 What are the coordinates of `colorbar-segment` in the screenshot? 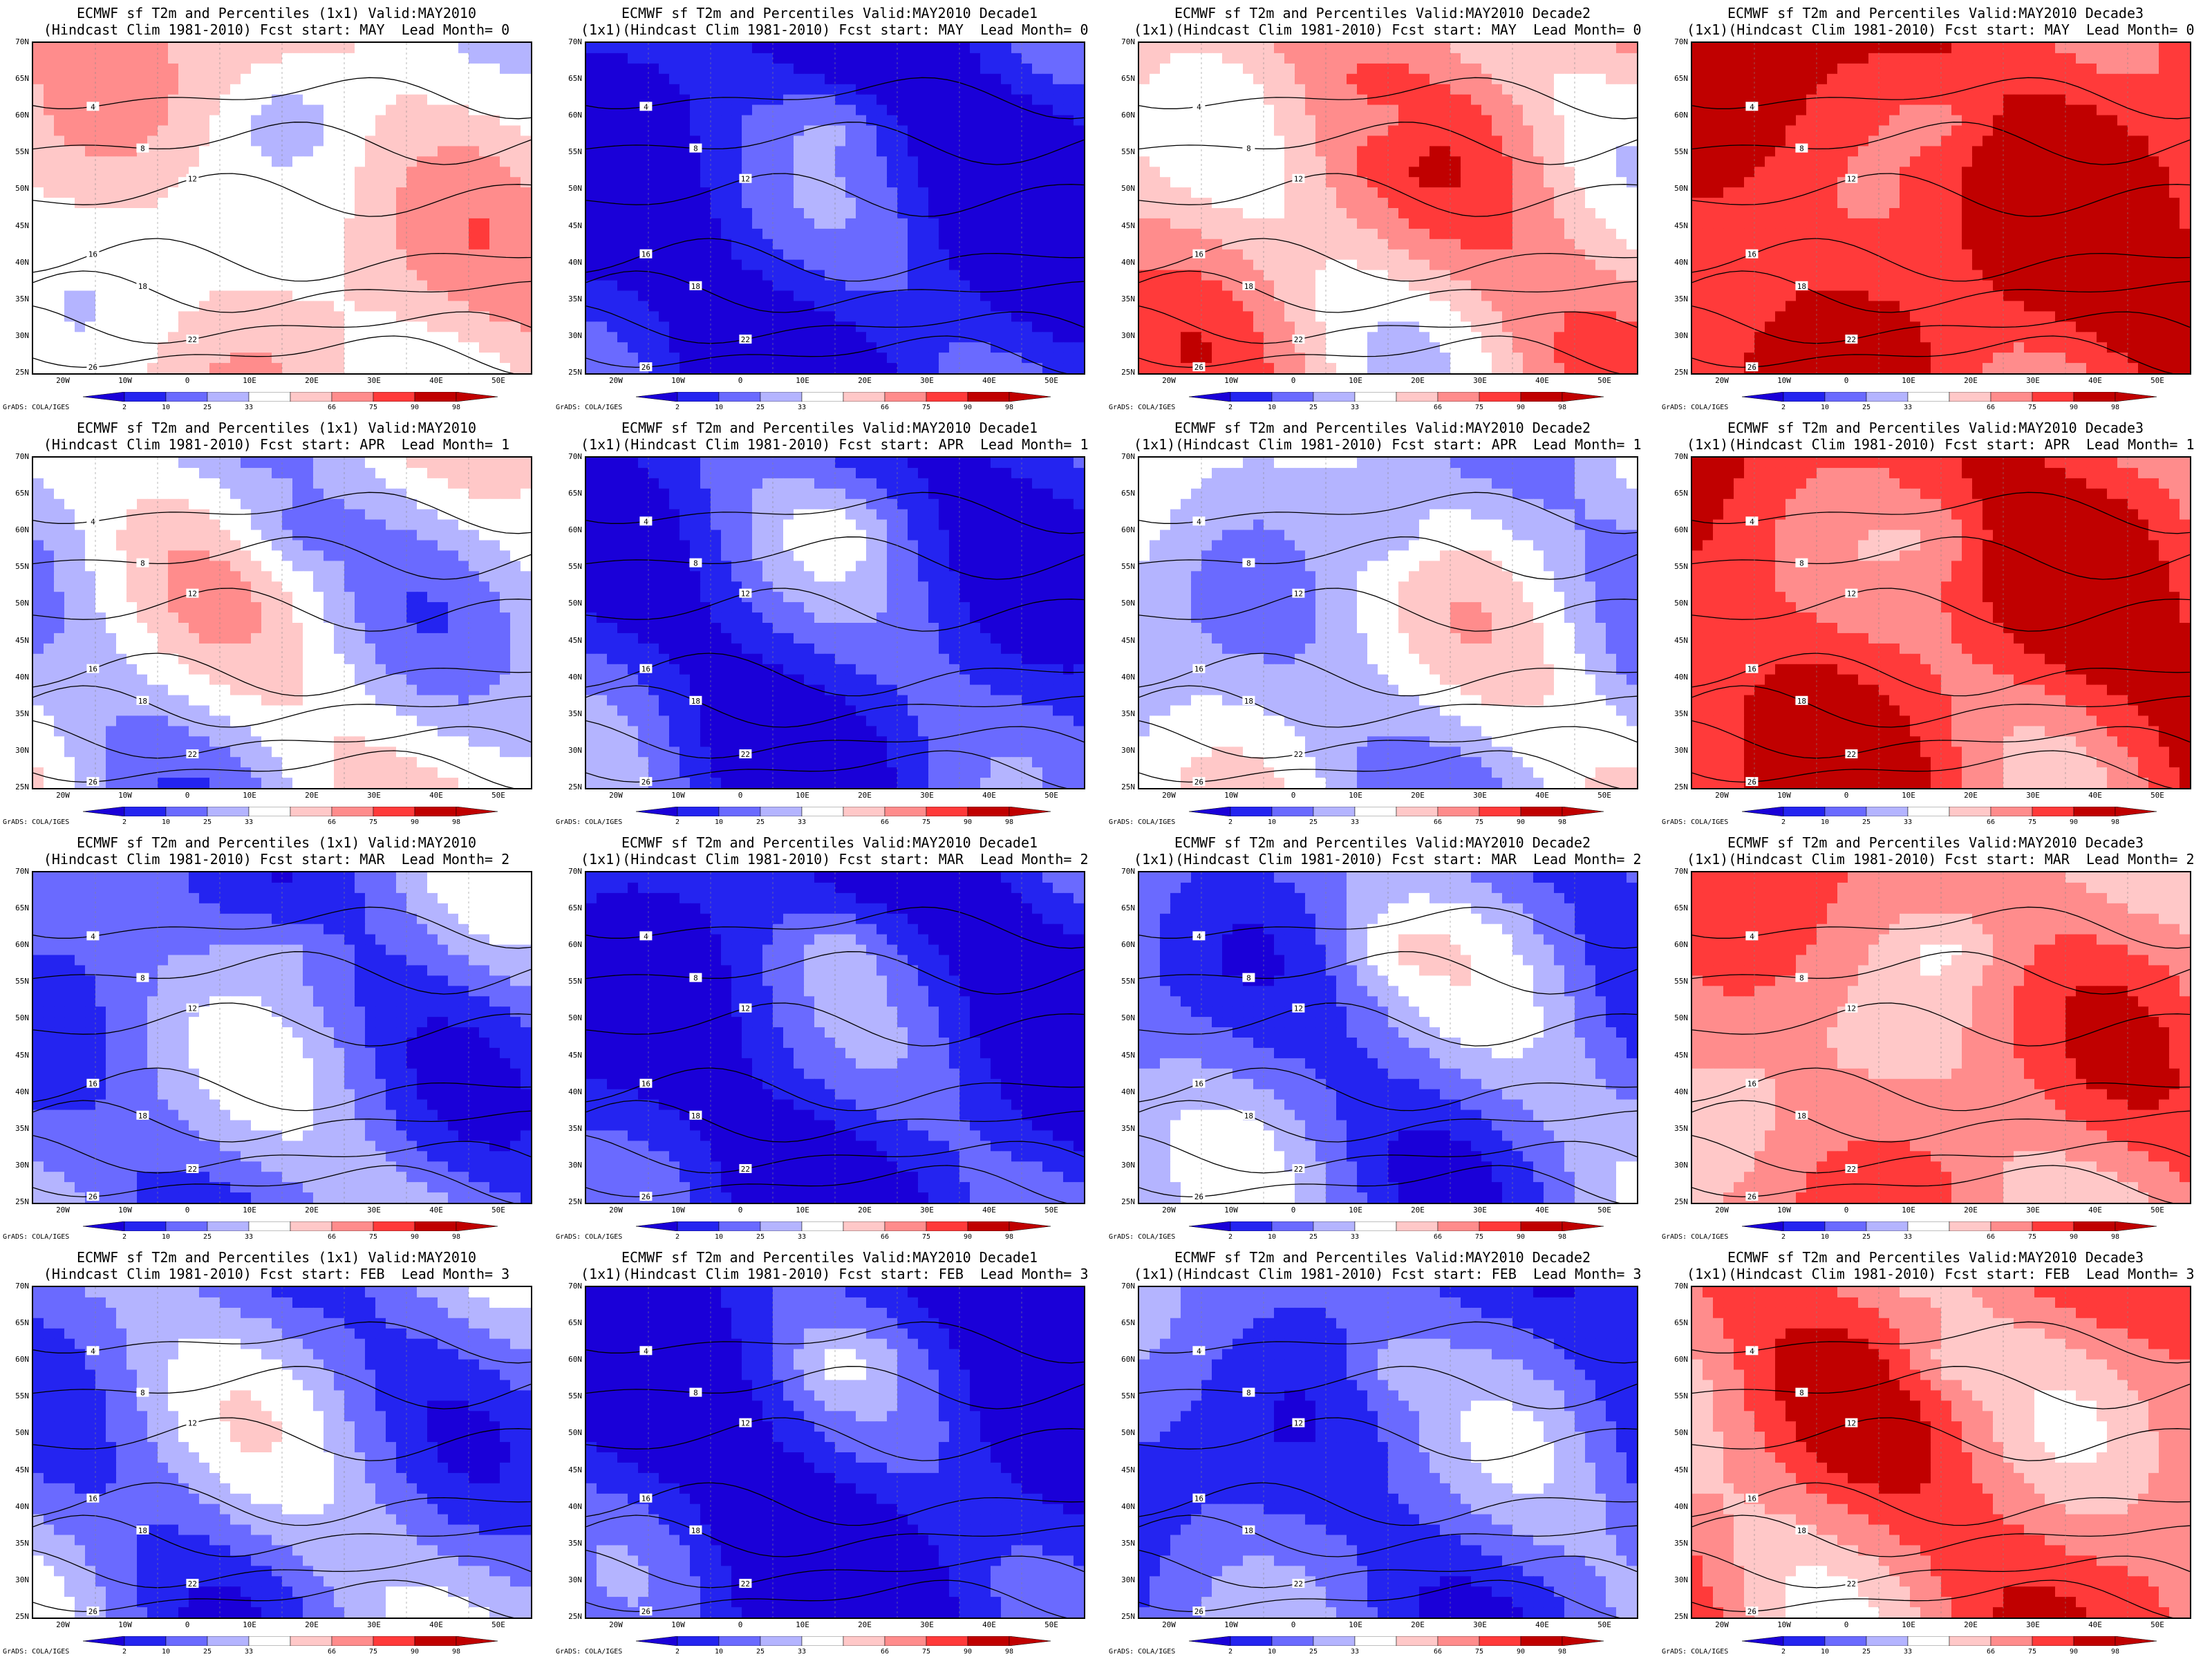 It's located at (739, 397).